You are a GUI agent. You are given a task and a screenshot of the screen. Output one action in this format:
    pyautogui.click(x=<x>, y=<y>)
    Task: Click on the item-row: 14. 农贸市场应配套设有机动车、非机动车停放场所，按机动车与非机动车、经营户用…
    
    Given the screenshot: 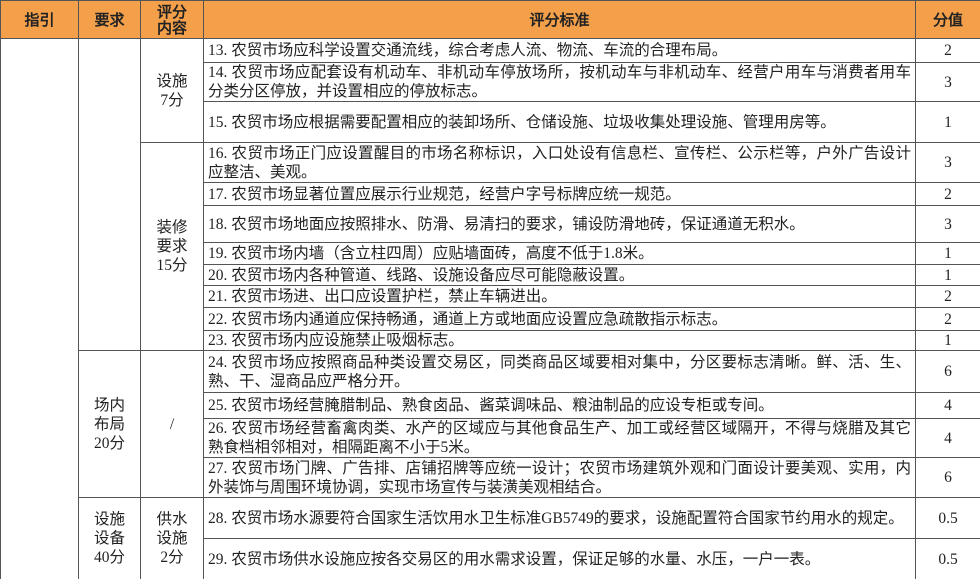 What is the action you would take?
    pyautogui.click(x=490, y=82)
    